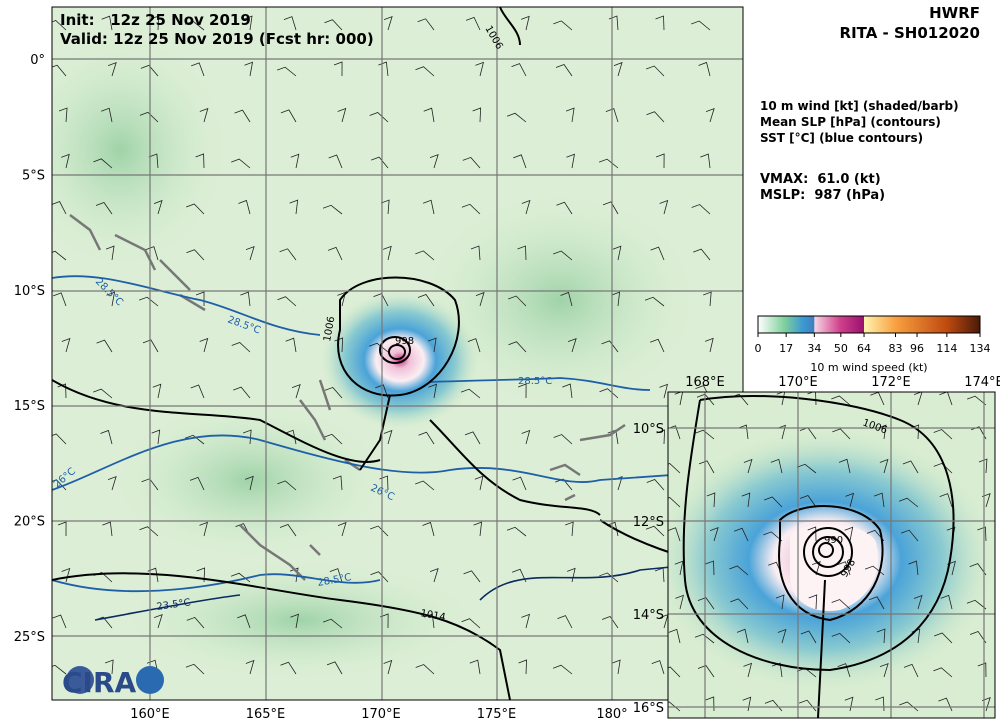 This screenshot has width=1000, height=722. I want to click on lat-label: 15°S, so click(29, 406).